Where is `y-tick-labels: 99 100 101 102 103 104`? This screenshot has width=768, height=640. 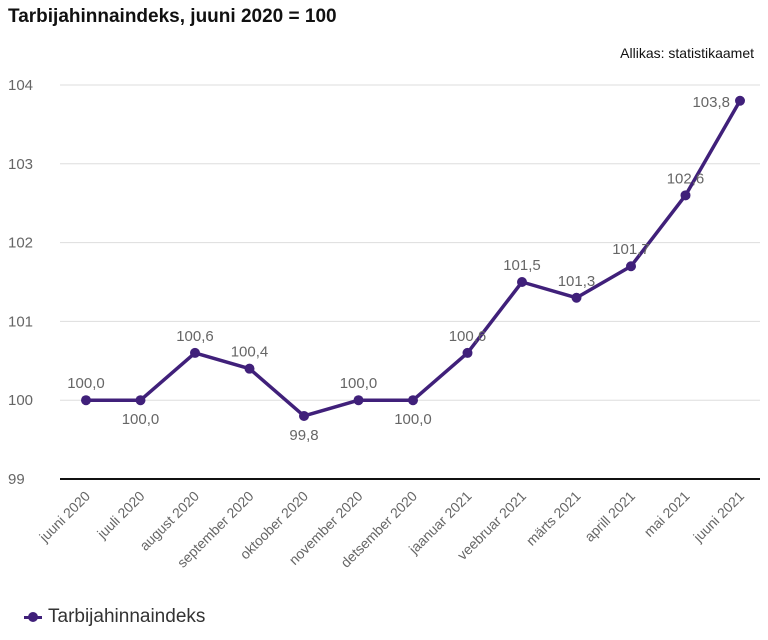
y-tick-labels: 99 100 101 102 103 104 is located at coordinates (20, 282).